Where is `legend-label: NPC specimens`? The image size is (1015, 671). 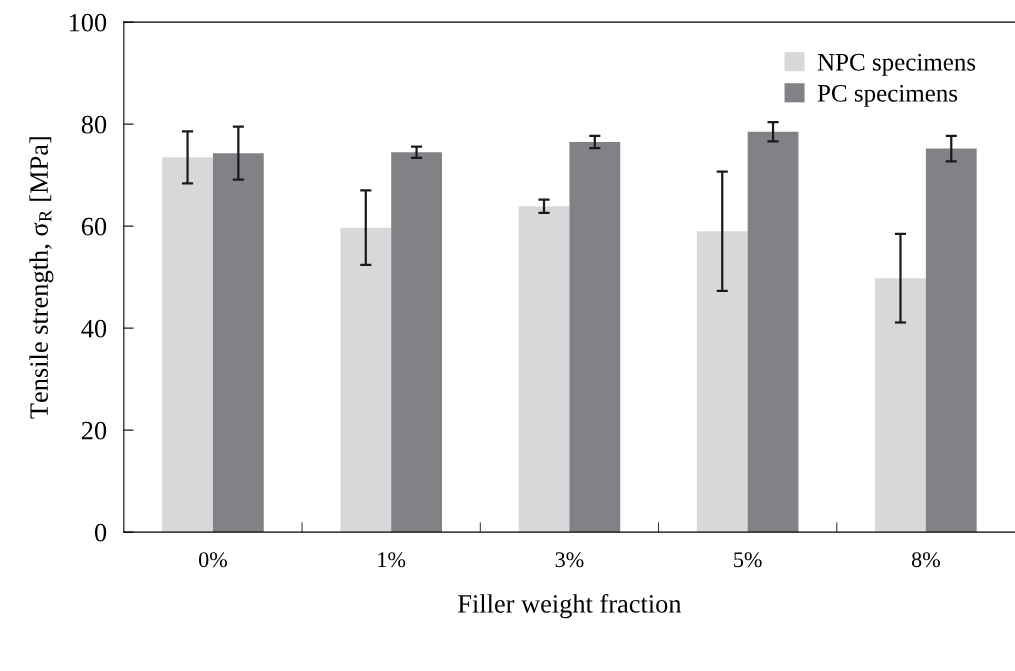
legend-label: NPC specimens is located at coordinates (896, 64).